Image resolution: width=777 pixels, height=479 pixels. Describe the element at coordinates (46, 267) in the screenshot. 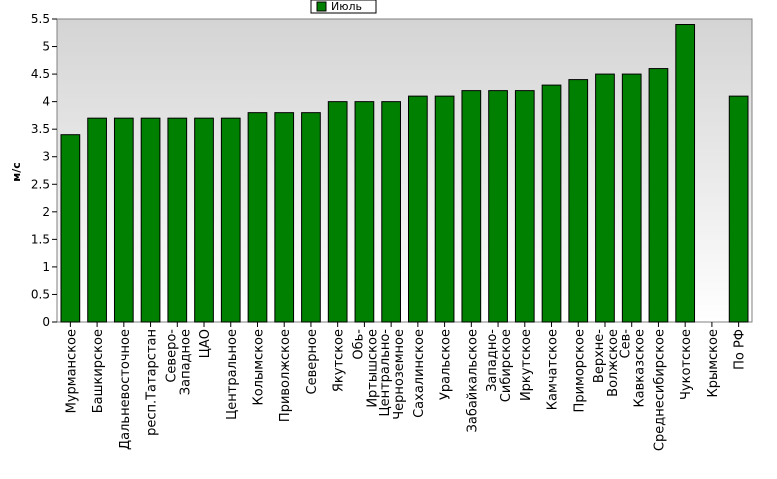

I see `y-tick-label: 1` at that location.